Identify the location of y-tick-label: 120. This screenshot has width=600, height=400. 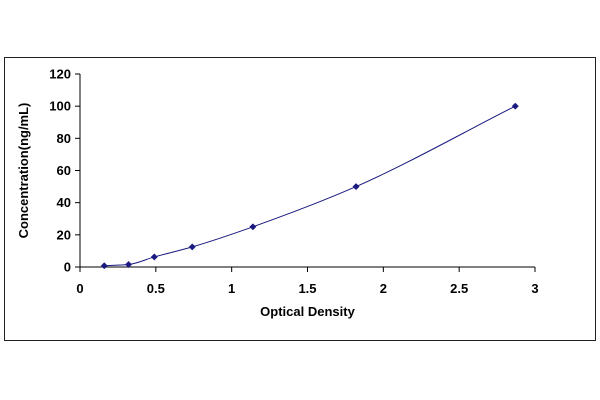
(60, 74).